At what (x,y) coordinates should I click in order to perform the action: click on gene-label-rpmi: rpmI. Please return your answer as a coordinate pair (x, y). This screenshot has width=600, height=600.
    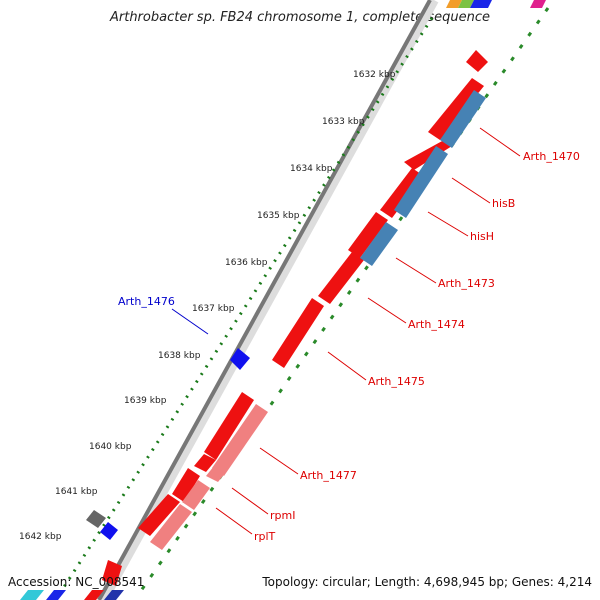
    Looking at the image, I should click on (282, 515).